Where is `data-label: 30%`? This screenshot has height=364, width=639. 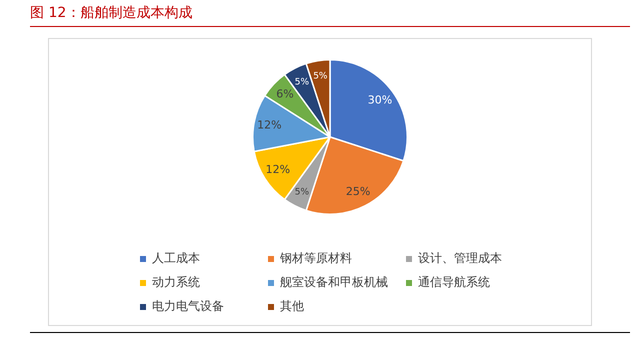 data-label: 30% is located at coordinates (380, 100).